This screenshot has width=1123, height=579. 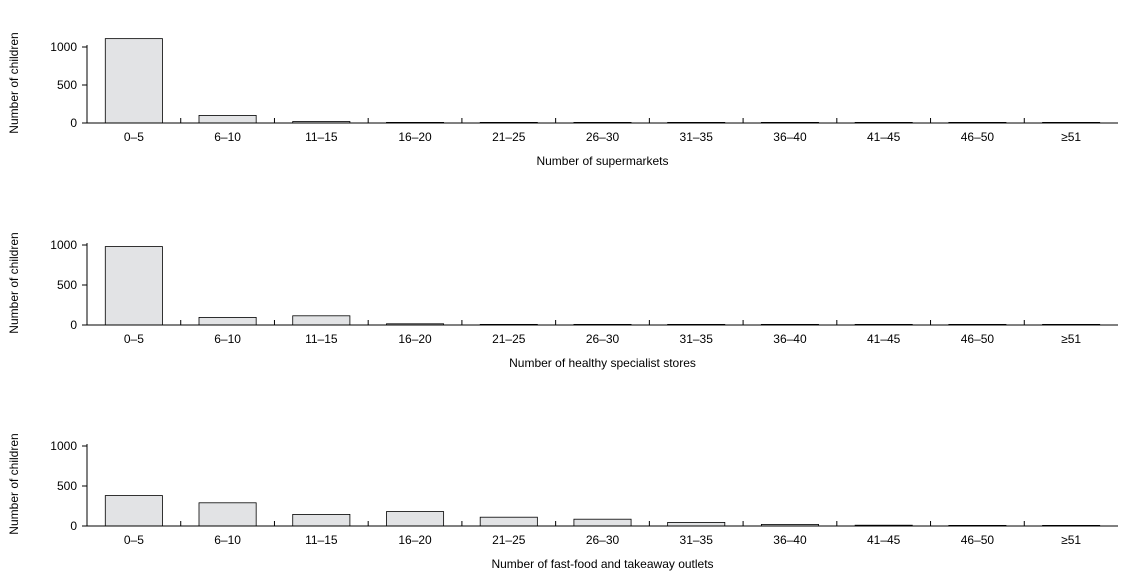 What do you see at coordinates (602, 363) in the screenshot?
I see `x-axis-title: Number of healthy specialist stores` at bounding box center [602, 363].